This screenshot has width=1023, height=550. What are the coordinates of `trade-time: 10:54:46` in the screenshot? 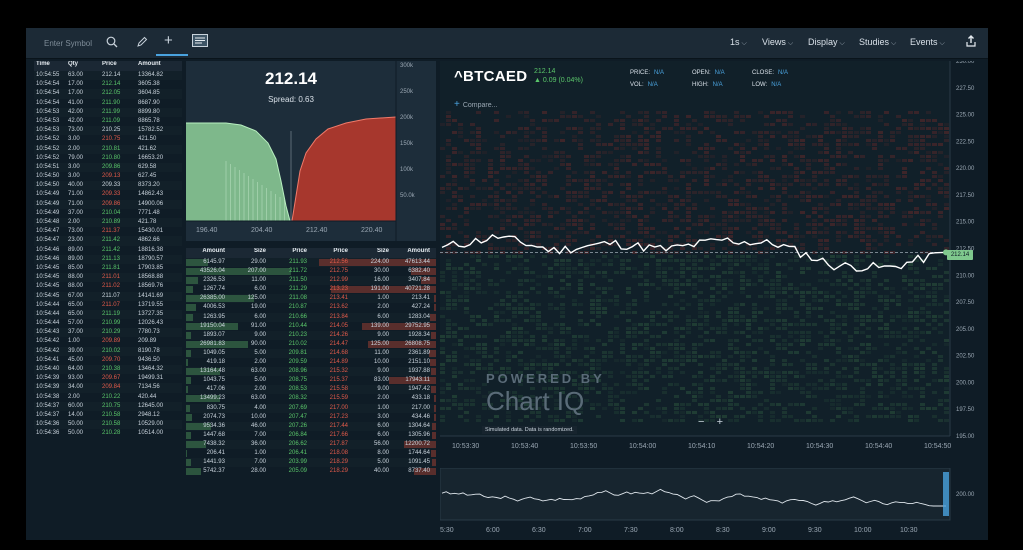 It's located at (48, 258).